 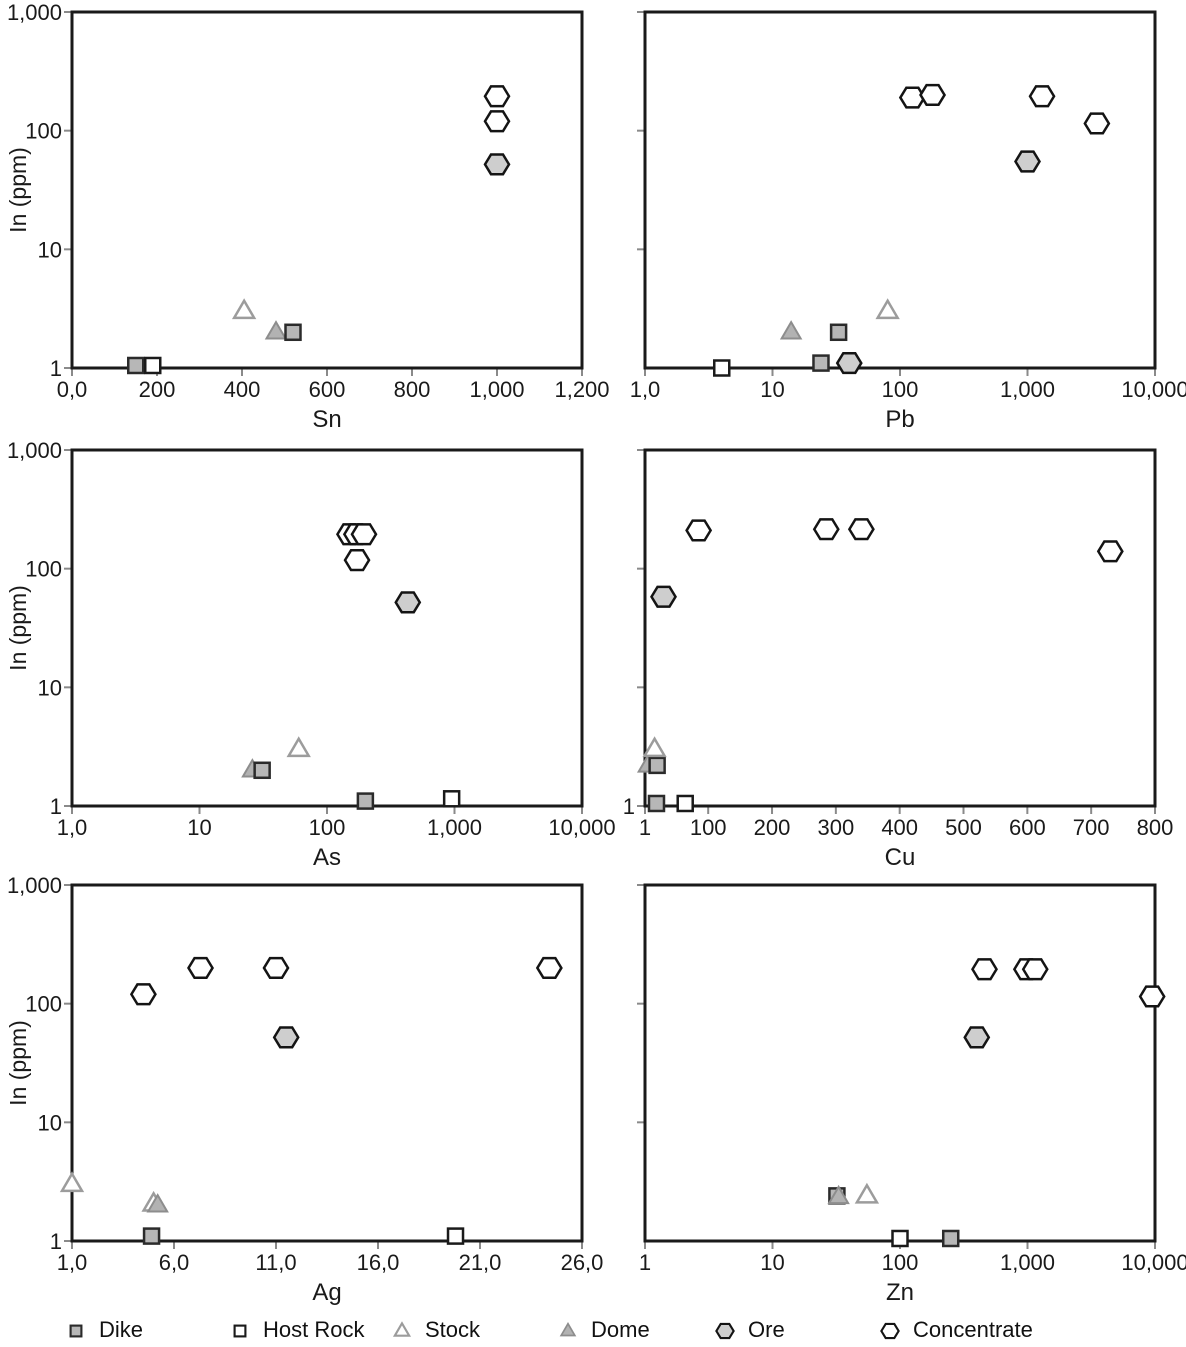 I want to click on x-axis-label-sn: Sn, so click(x=326, y=419).